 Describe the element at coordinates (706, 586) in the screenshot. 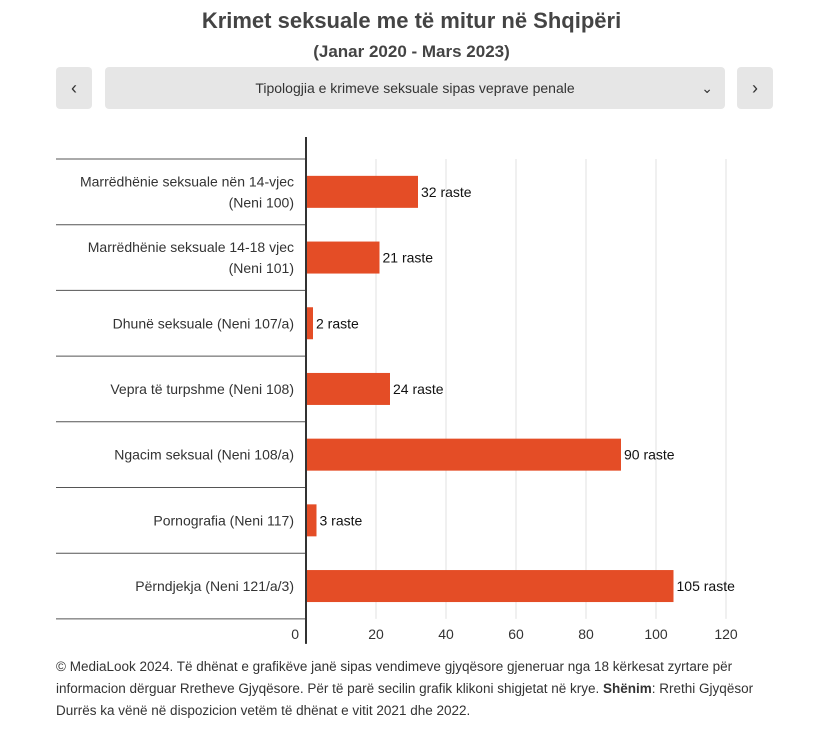

I see `bar-value-label: 105 raste` at that location.